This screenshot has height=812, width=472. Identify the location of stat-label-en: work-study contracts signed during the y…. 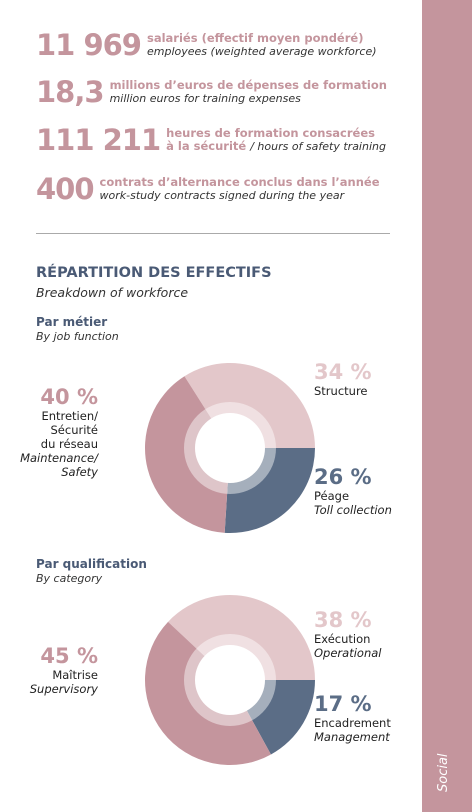
(222, 195).